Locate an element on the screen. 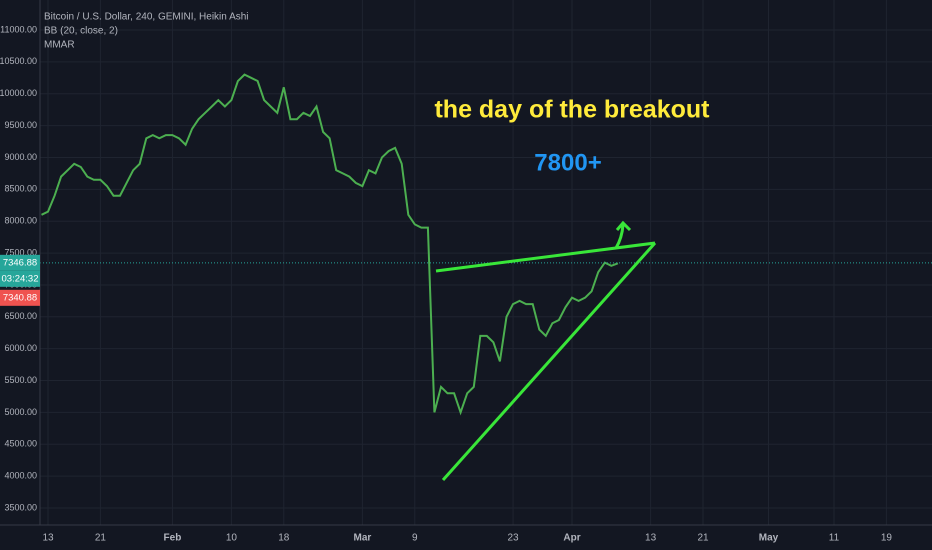 The height and width of the screenshot is (550, 932). y-tick-label: 3500.00 is located at coordinates (20, 507).